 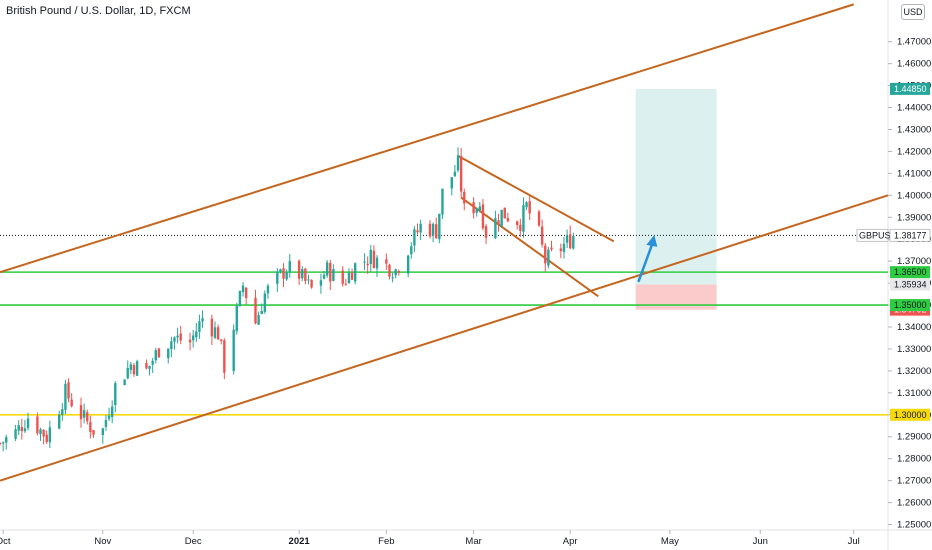 What do you see at coordinates (914, 129) in the screenshot?
I see `y-tick-label: 1.43000` at bounding box center [914, 129].